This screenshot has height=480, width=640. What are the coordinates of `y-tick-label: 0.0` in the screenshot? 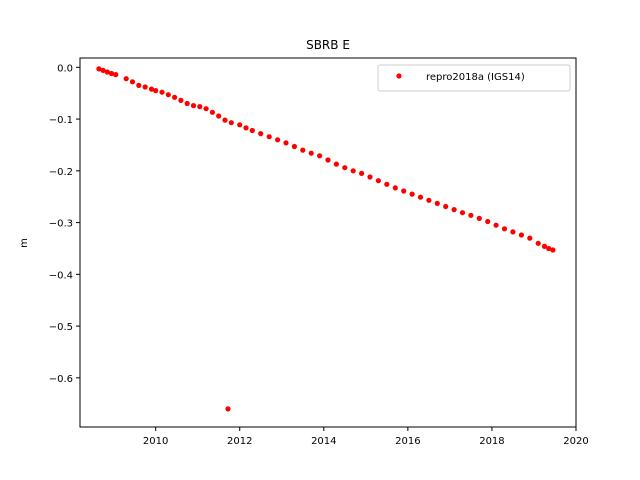 It's located at (65, 68).